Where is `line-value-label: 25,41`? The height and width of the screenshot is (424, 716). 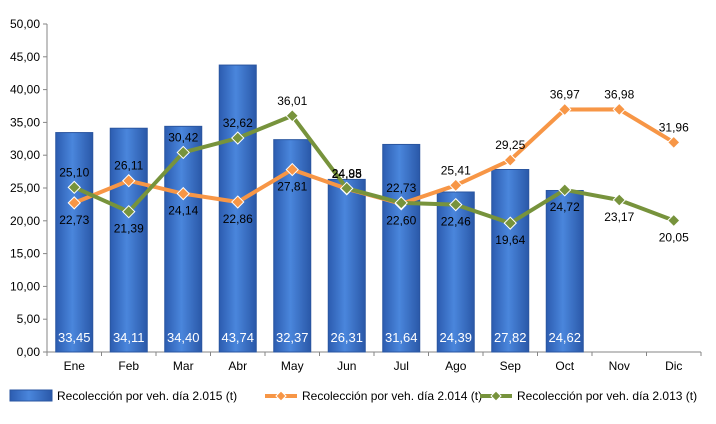 line-value-label: 25,41 is located at coordinates (456, 170).